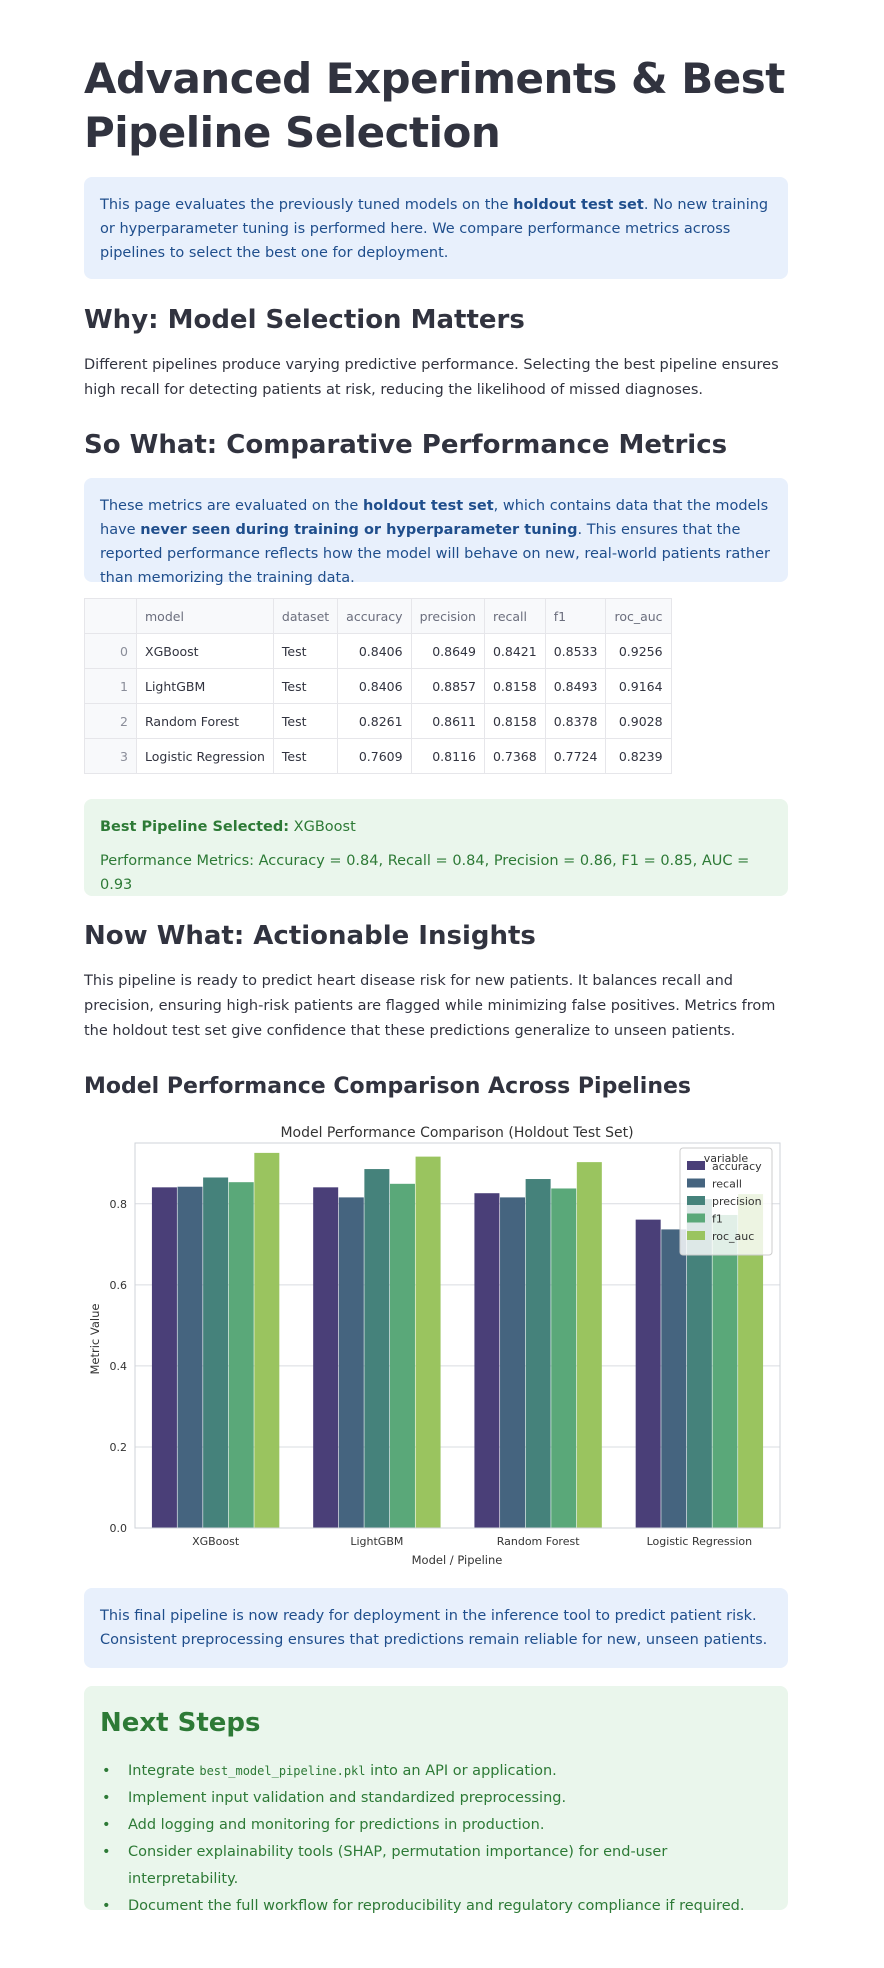 The width and height of the screenshot is (884, 1968). Describe the element at coordinates (717, 1219) in the screenshot. I see `legend-label: f1` at that location.